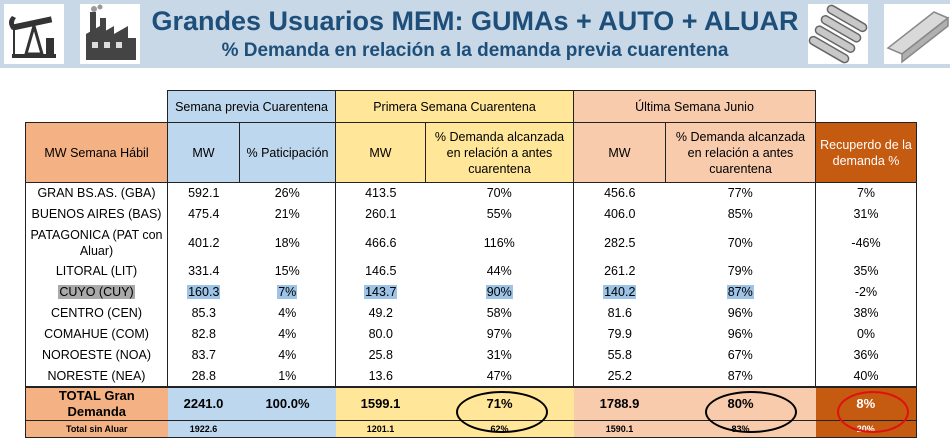 The height and width of the screenshot is (442, 950). Describe the element at coordinates (619, 334) in the screenshot. I see `cell-mw-ultima: 79.9` at that location.